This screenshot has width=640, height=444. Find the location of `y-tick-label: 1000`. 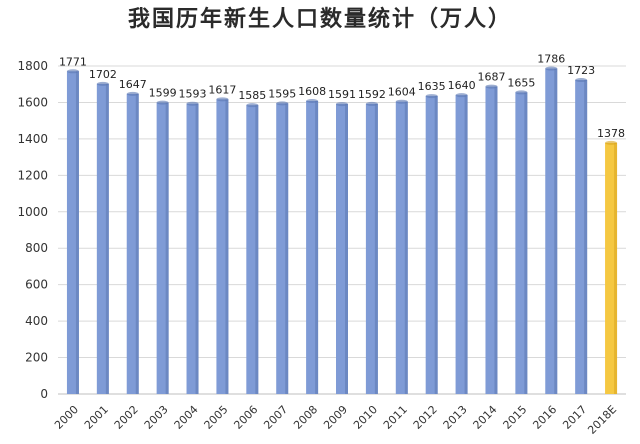

y-tick-label: 1000 is located at coordinates (32, 212).